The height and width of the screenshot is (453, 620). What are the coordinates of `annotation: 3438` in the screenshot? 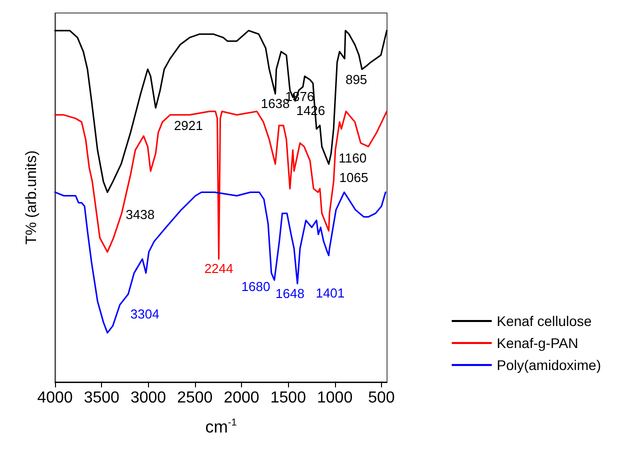 It's located at (140, 214).